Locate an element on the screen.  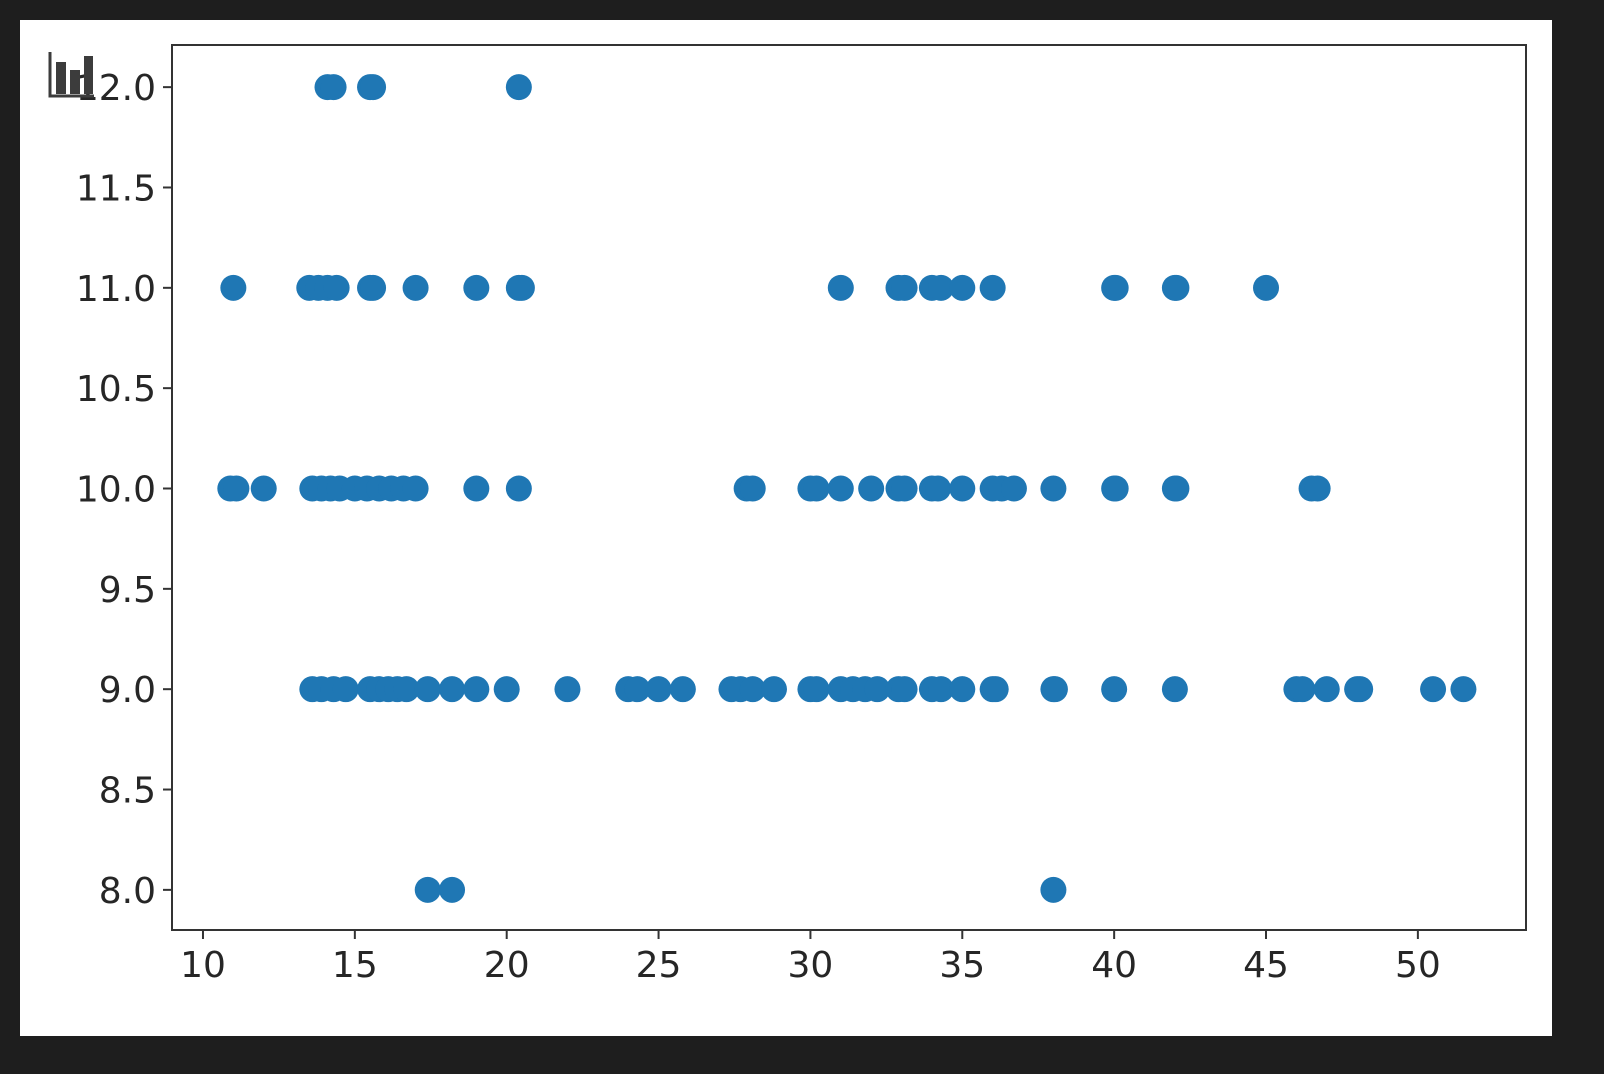
x-tick-label: 45 is located at coordinates (1266, 965).